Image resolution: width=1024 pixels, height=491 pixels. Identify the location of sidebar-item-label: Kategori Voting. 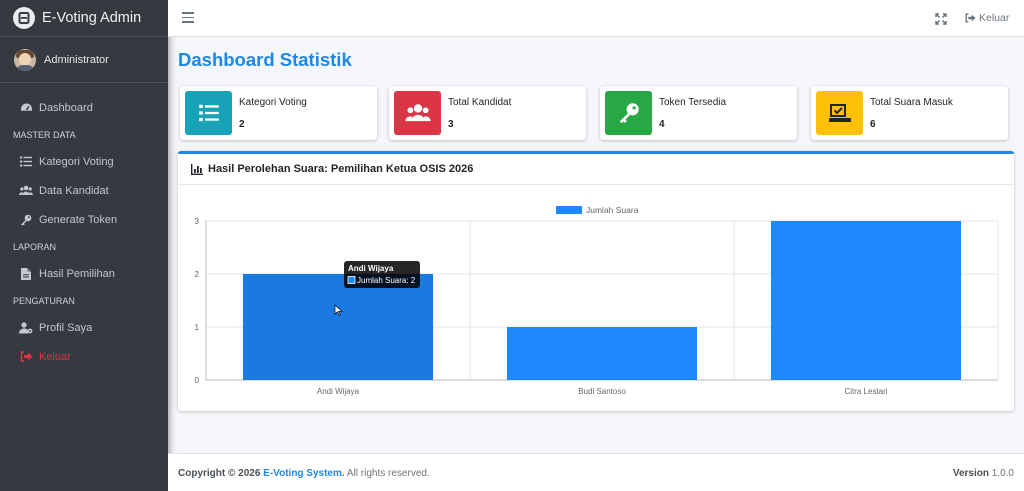
(76, 161).